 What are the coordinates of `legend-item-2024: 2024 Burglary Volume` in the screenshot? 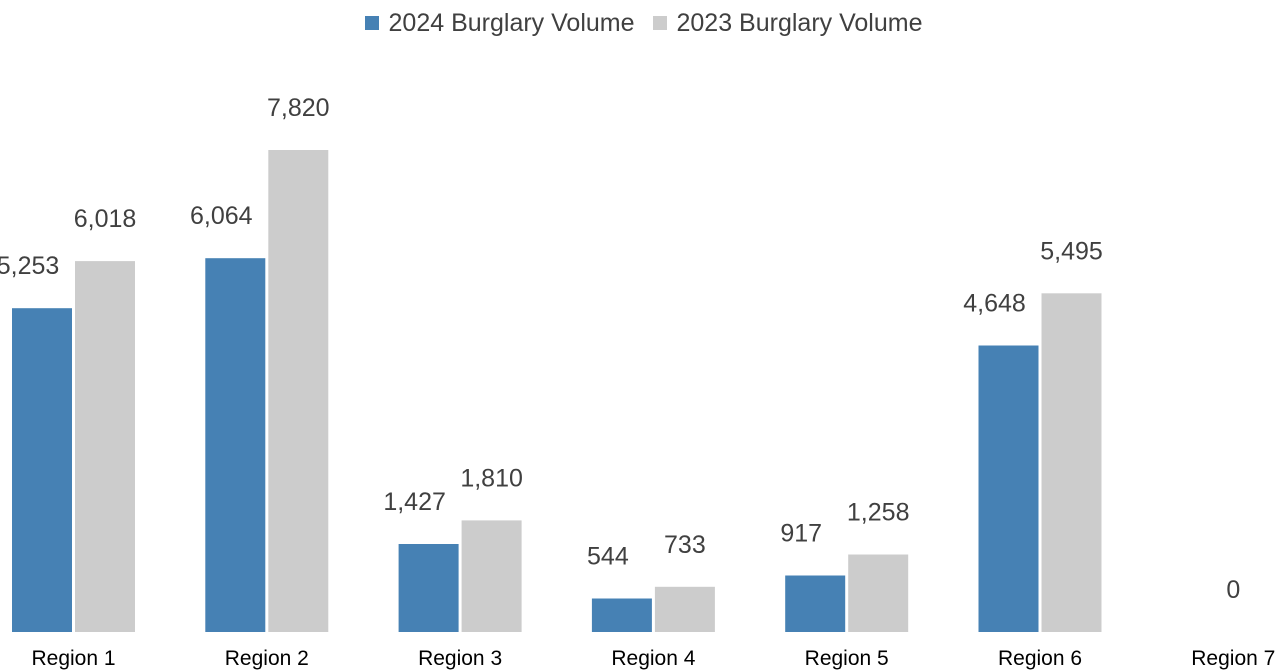 It's located at (499, 23).